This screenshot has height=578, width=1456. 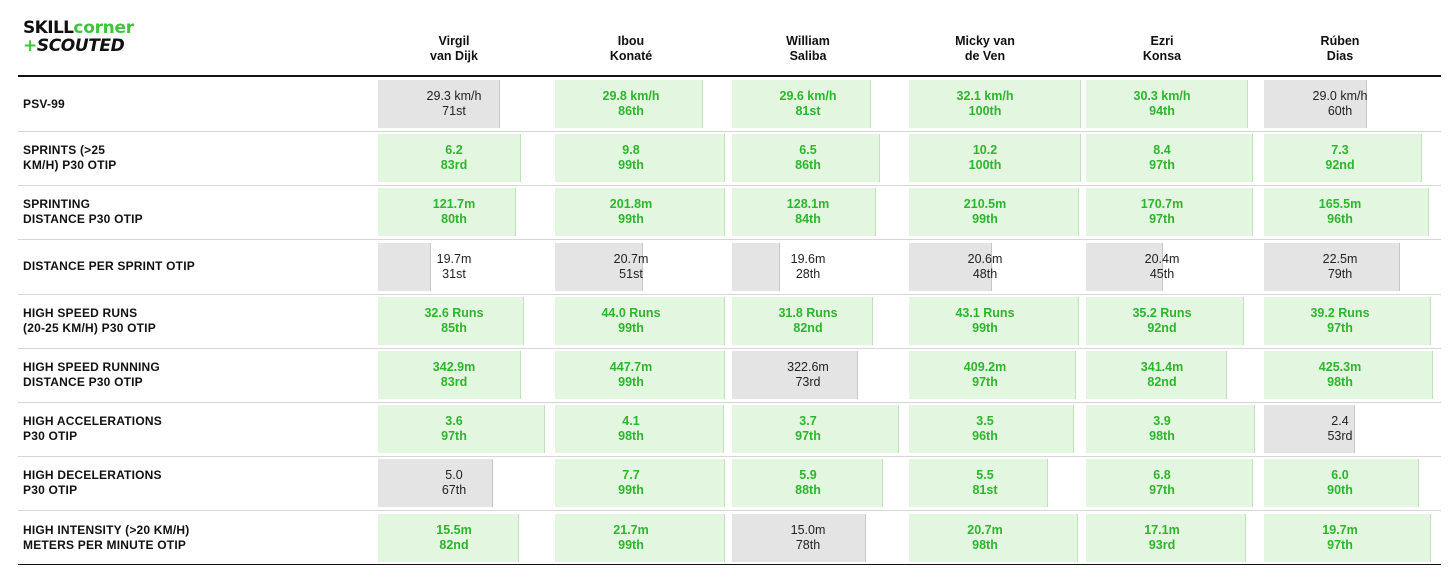 I want to click on metric-cell-text: 8.4 97th, so click(x=1162, y=158).